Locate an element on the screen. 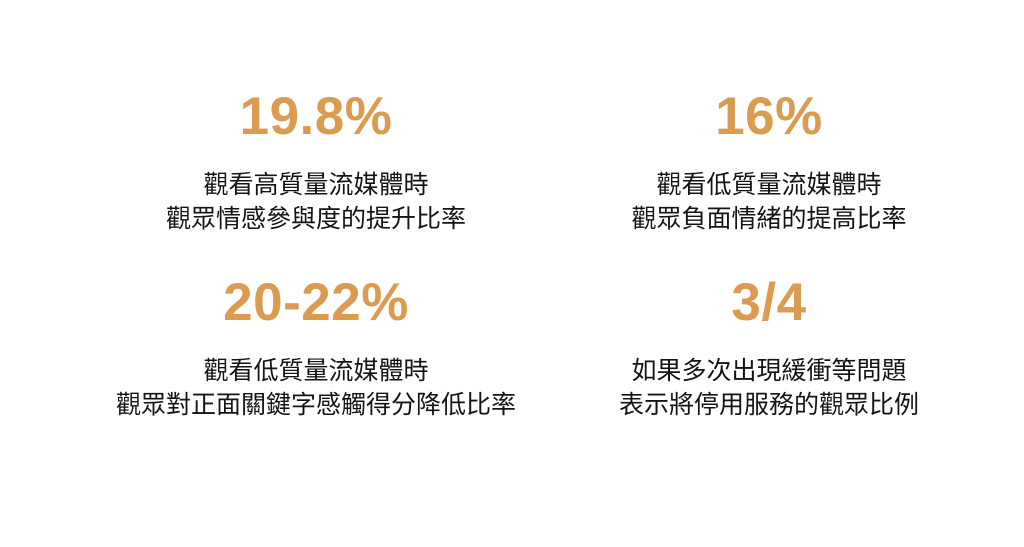  stat-card-negative-emotion: 16% 觀看低質量流媒體時 觀眾負面情緒的提高比率 is located at coordinates (769, 161).